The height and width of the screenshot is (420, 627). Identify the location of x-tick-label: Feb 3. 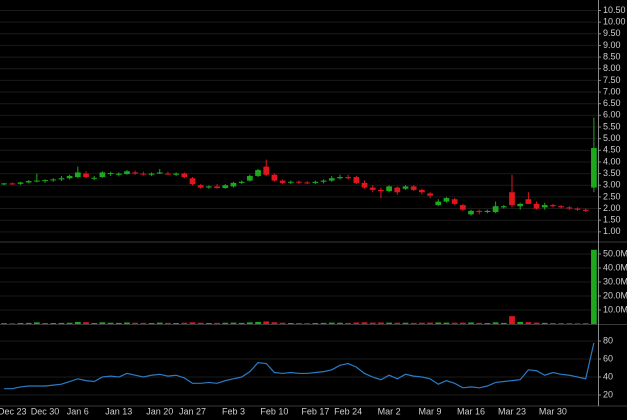
(233, 411).